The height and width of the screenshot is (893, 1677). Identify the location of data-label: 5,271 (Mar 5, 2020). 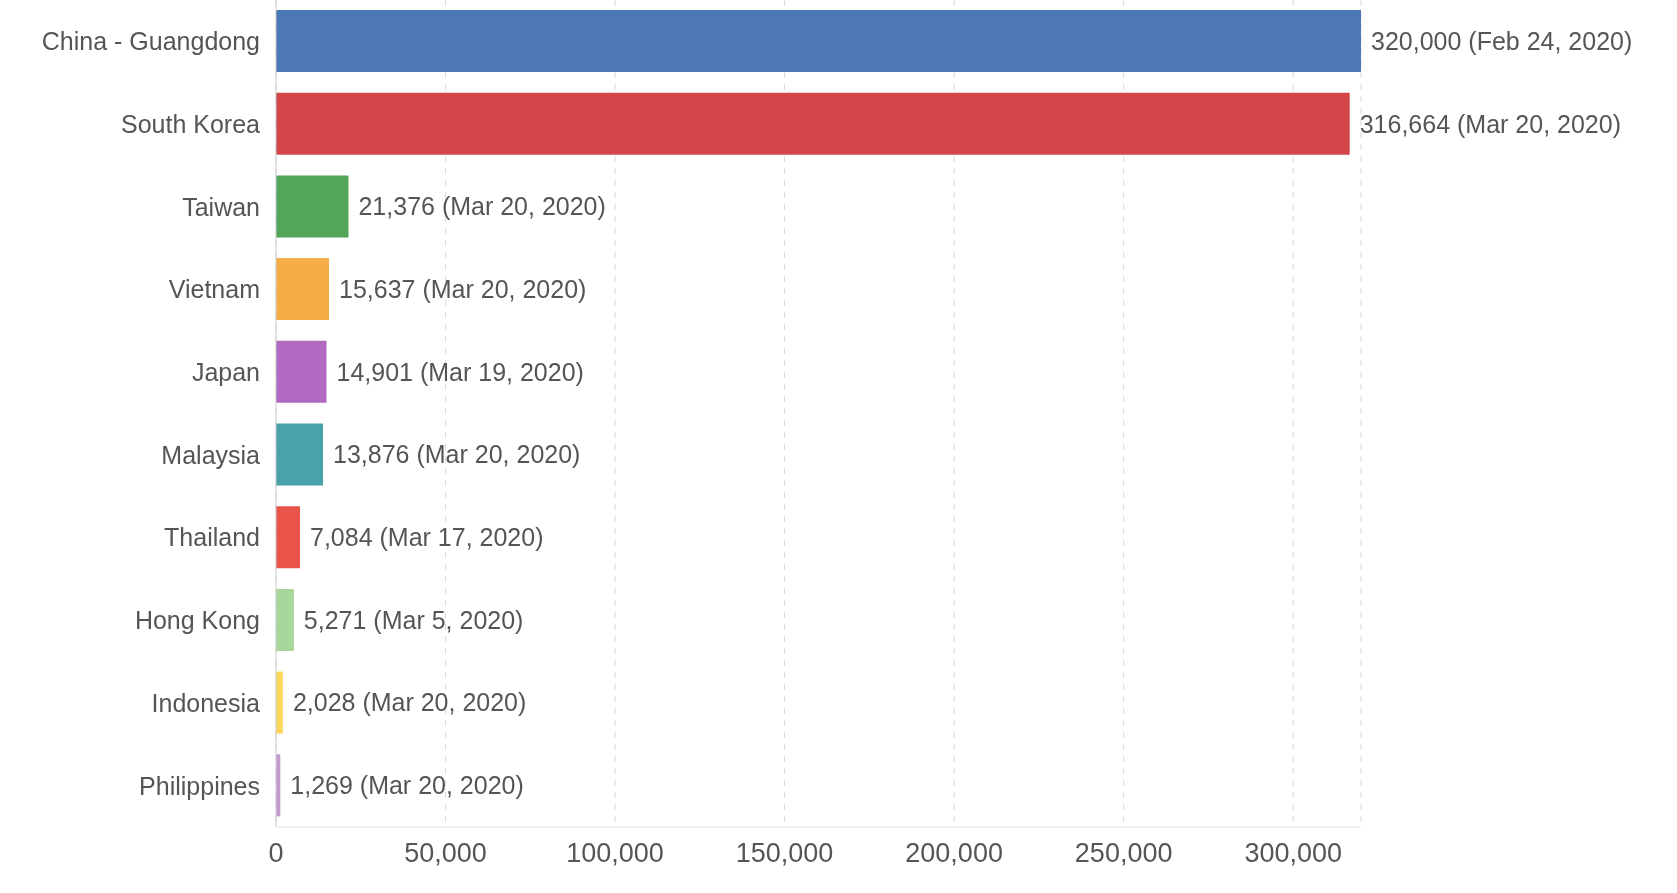
(413, 619).